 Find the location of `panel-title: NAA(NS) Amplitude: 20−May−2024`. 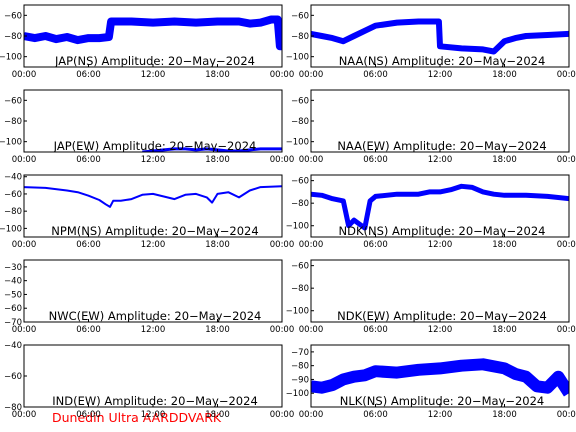

panel-title: NAA(NS) Amplitude: 20−May−2024 is located at coordinates (442, 61).